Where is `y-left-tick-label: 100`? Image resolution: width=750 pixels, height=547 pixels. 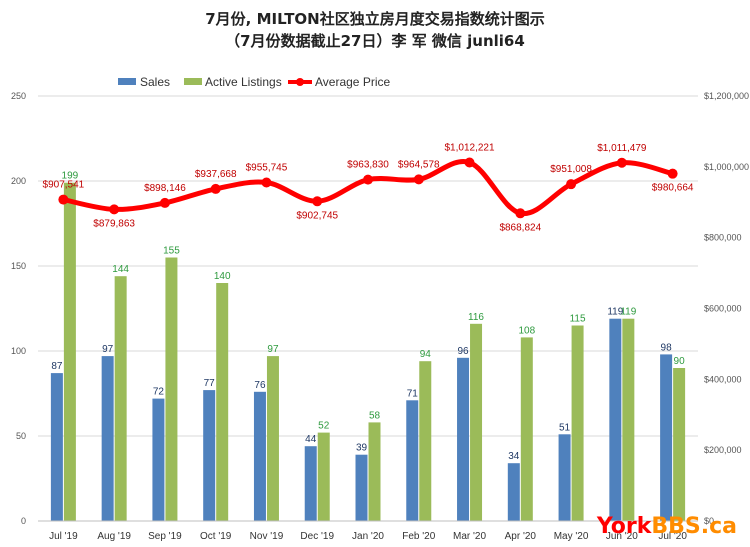 y-left-tick-label: 100 is located at coordinates (18, 351).